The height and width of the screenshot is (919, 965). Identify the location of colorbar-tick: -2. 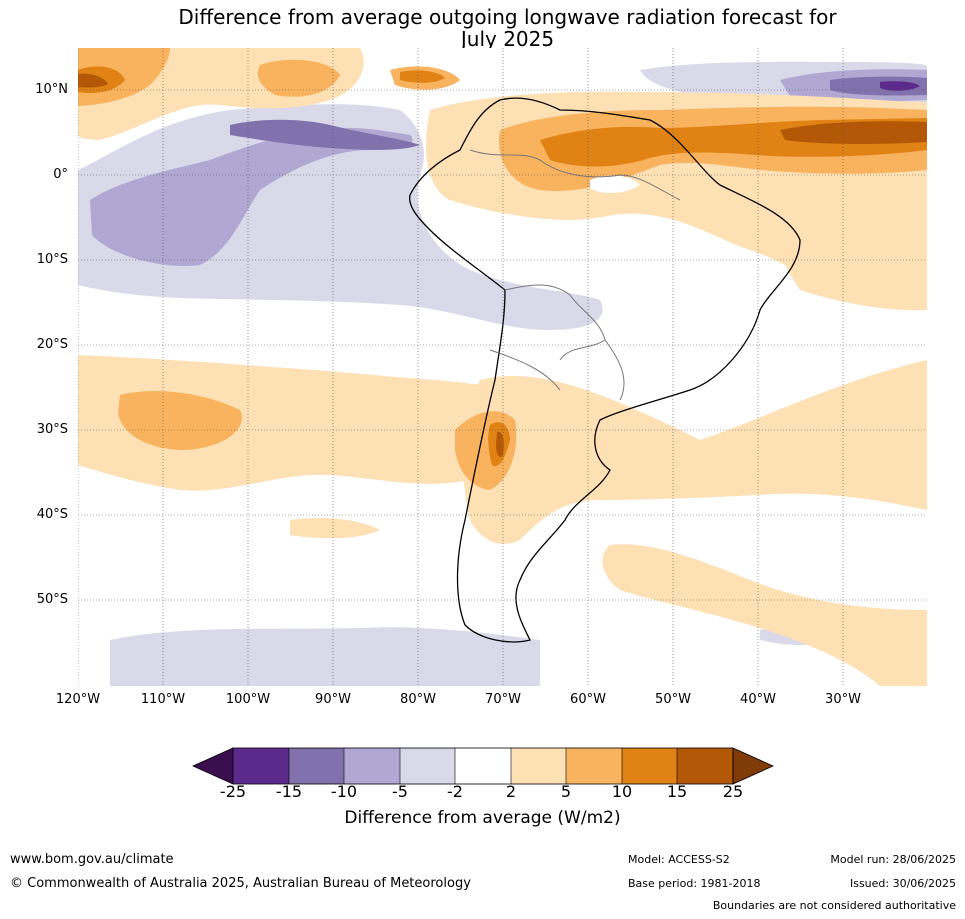
(455, 791).